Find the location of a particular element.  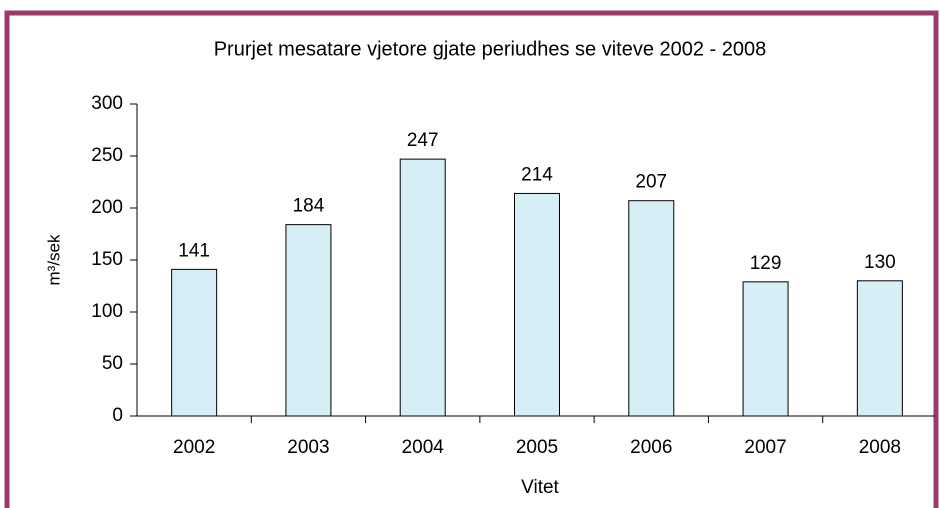

data-label: 130 is located at coordinates (880, 262).